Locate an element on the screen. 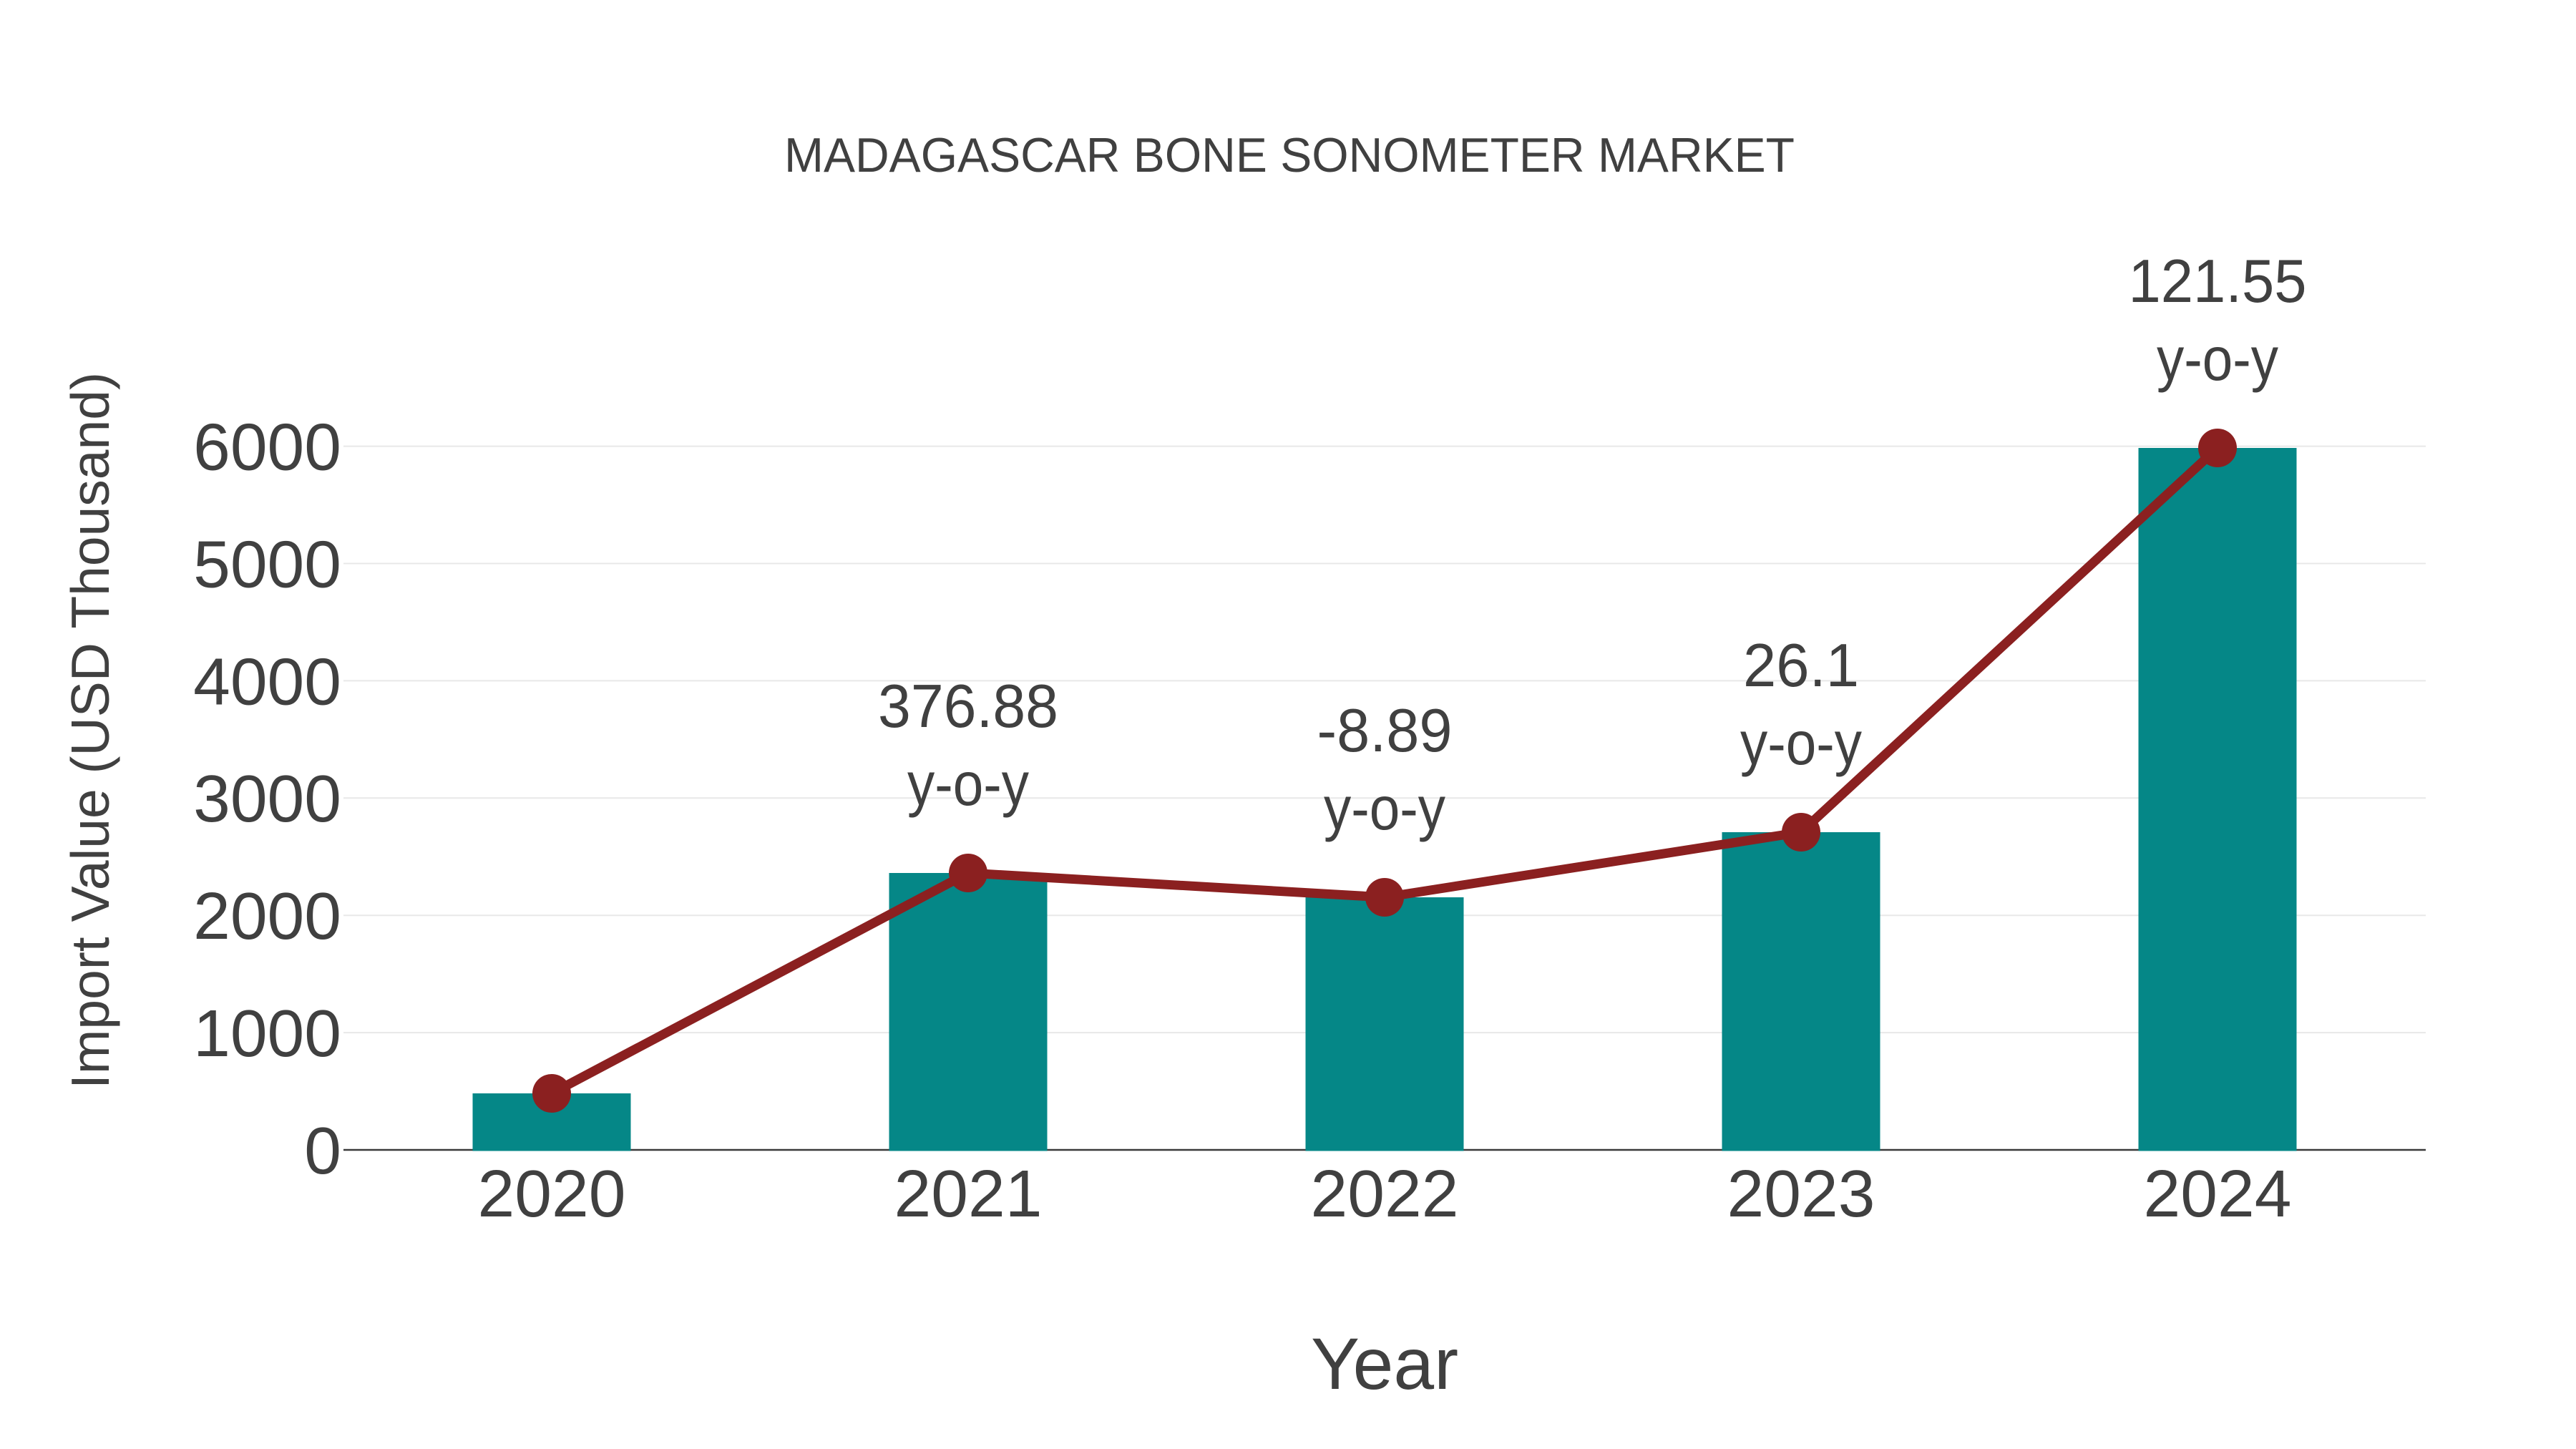 The height and width of the screenshot is (1449, 2576). svg-text: 2024 is located at coordinates (2218, 1193).